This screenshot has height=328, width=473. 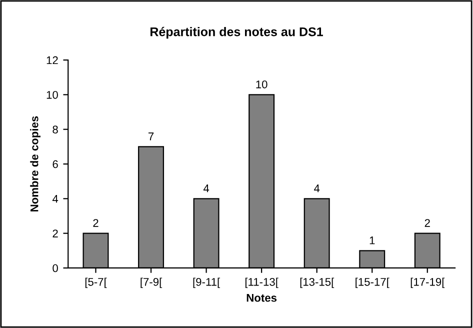 What do you see at coordinates (262, 84) in the screenshot?
I see `data-label: 10` at bounding box center [262, 84].